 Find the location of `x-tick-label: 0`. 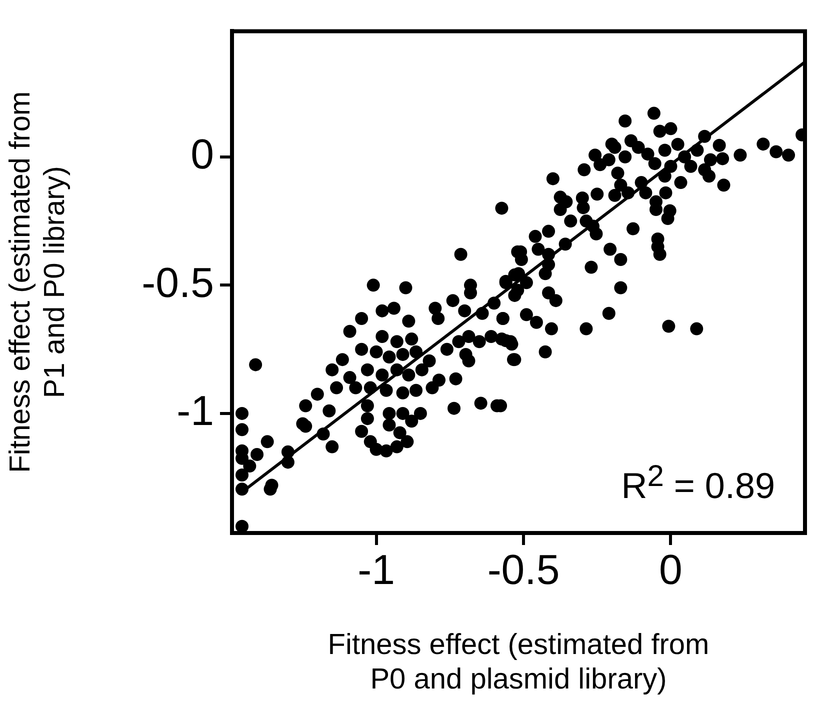

x-tick-label: 0 is located at coordinates (670, 569).